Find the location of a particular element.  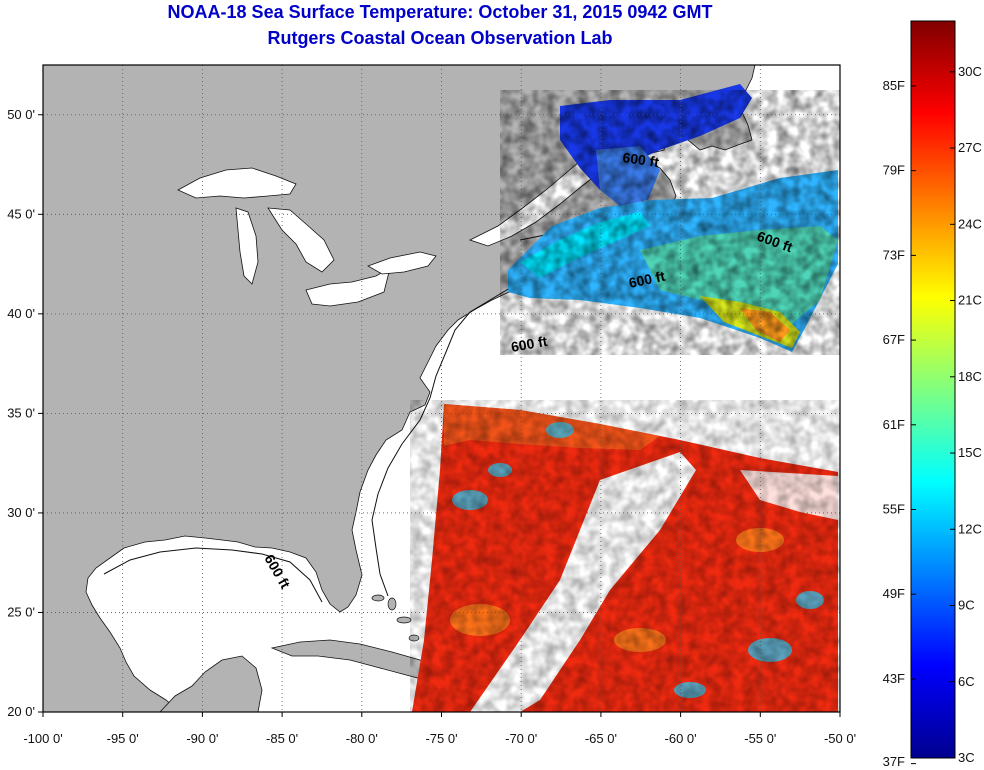

latitude-axis: 20 0' 25 0' 30 0' 35 0' 40 0' 45 0' 50 0' is located at coordinates (25, 413).